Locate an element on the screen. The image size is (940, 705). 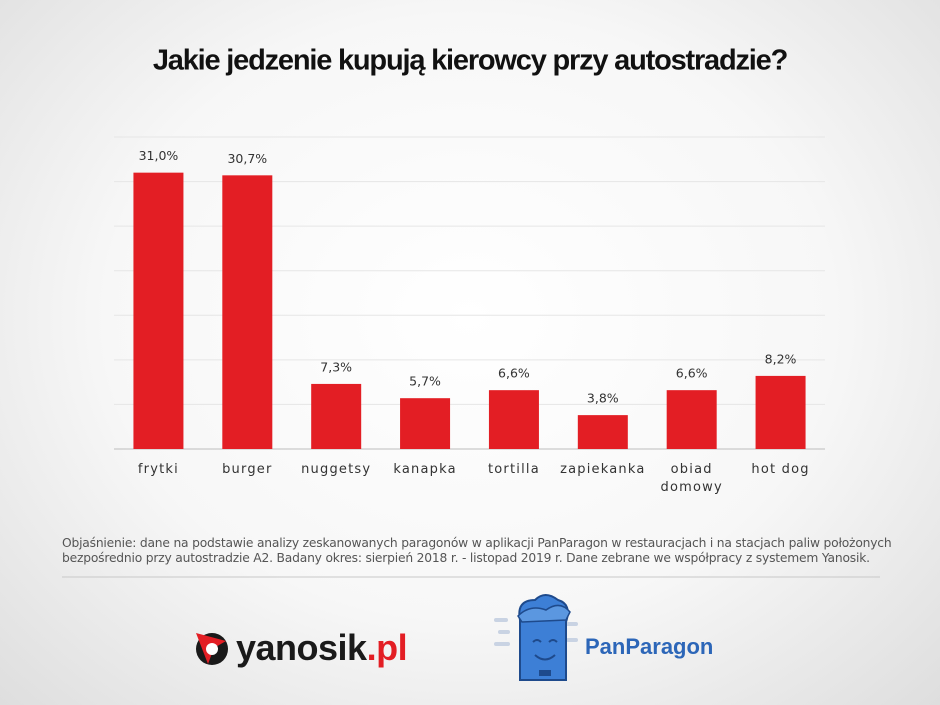
logo-text: yanosik is located at coordinates (302, 647).